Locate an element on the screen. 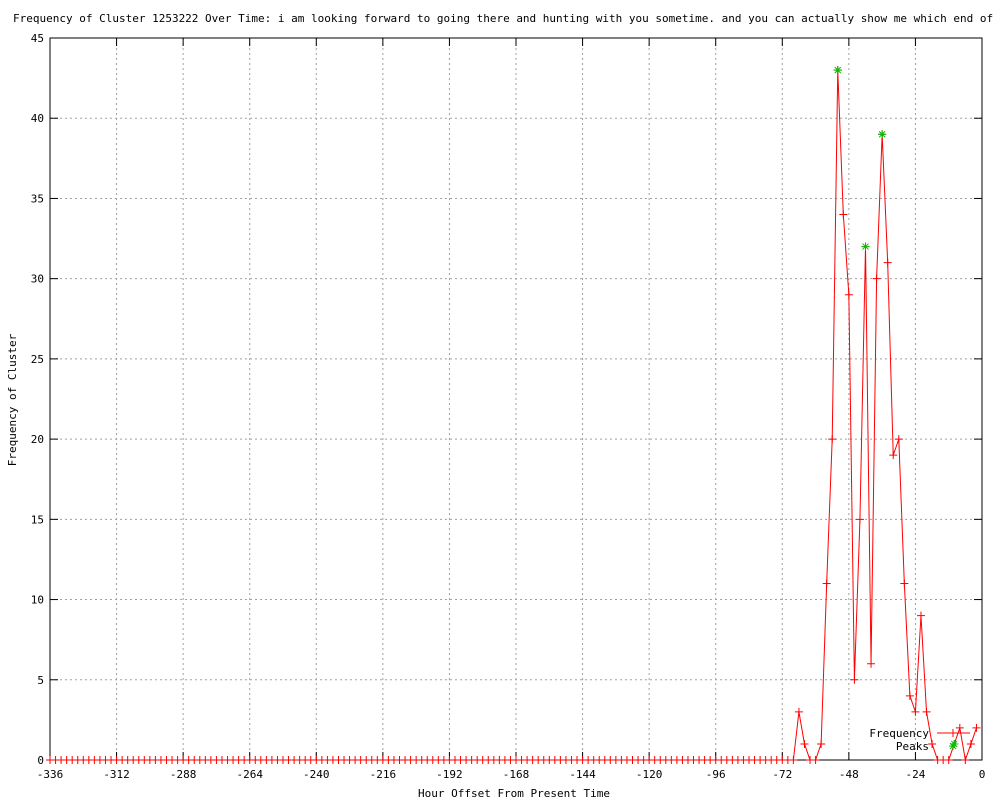  y-tick-label: 20 is located at coordinates (37, 439).